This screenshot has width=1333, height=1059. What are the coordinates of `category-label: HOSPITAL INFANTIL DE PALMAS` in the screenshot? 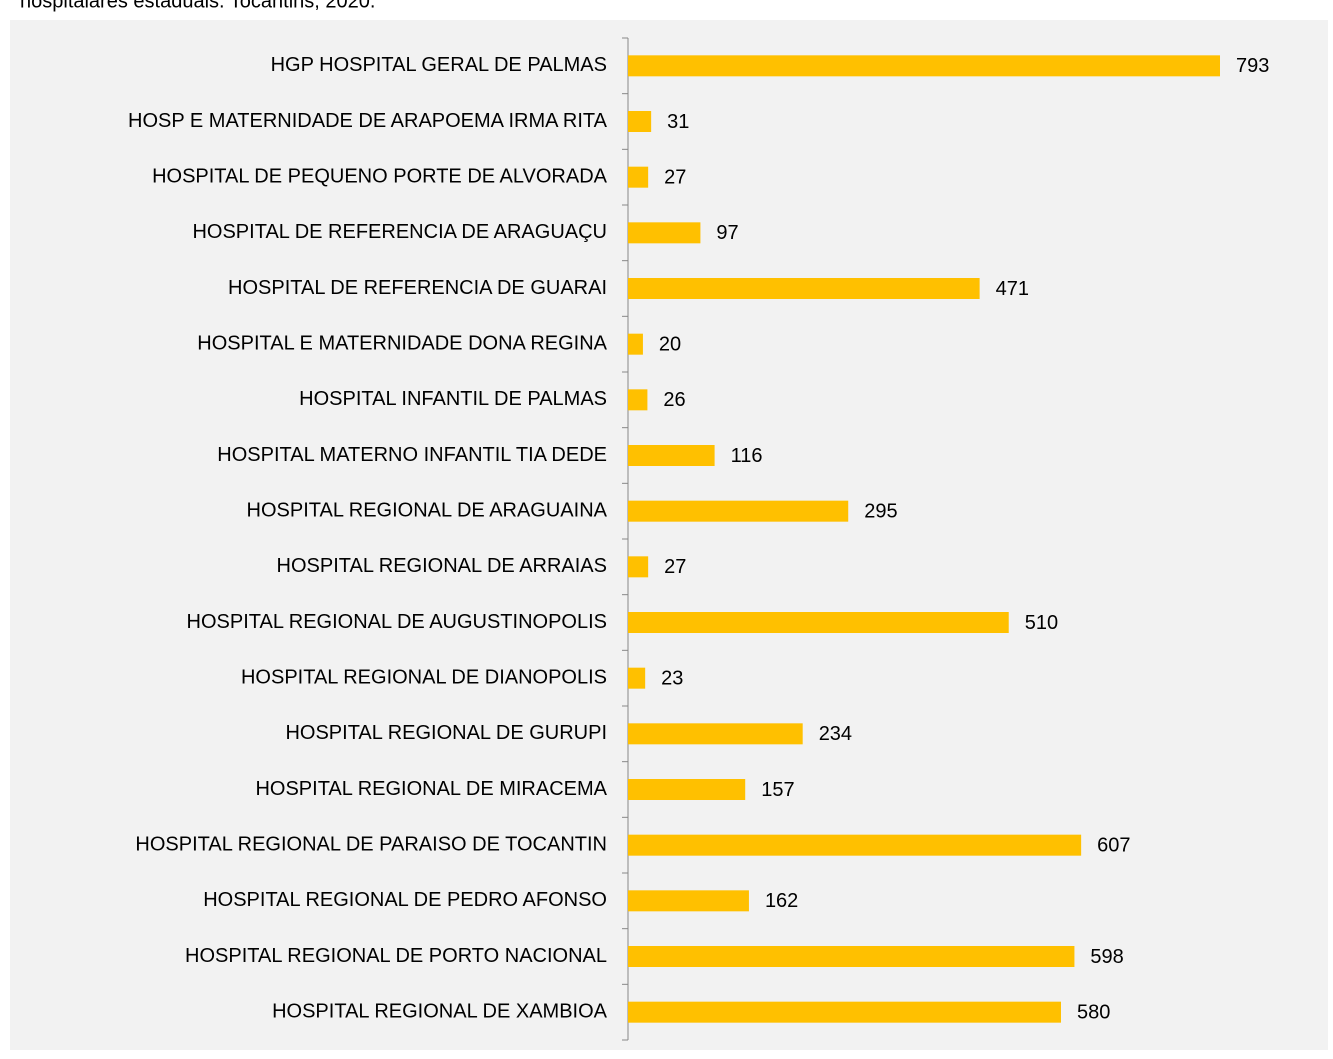 It's located at (453, 399).